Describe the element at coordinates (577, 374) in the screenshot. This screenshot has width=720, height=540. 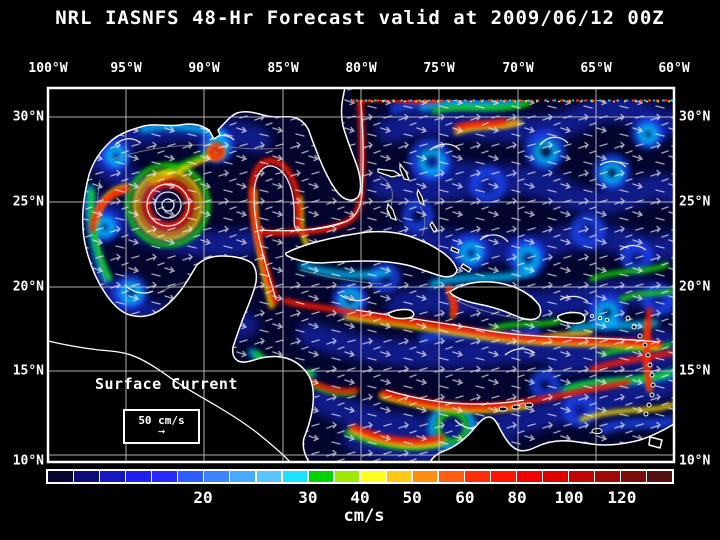
I see `lesser-antilles-islands` at that location.